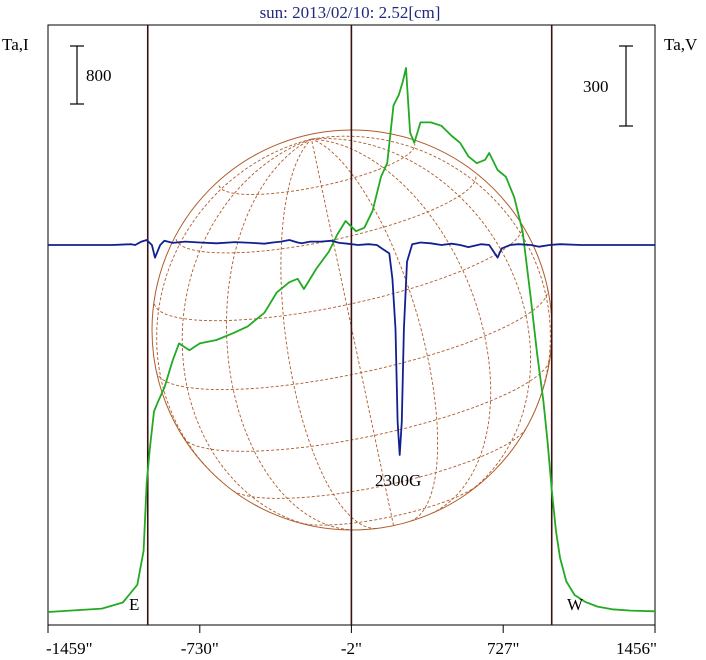 Image resolution: width=706 pixels, height=660 pixels. I want to click on scale-bar-right, so click(626, 86).